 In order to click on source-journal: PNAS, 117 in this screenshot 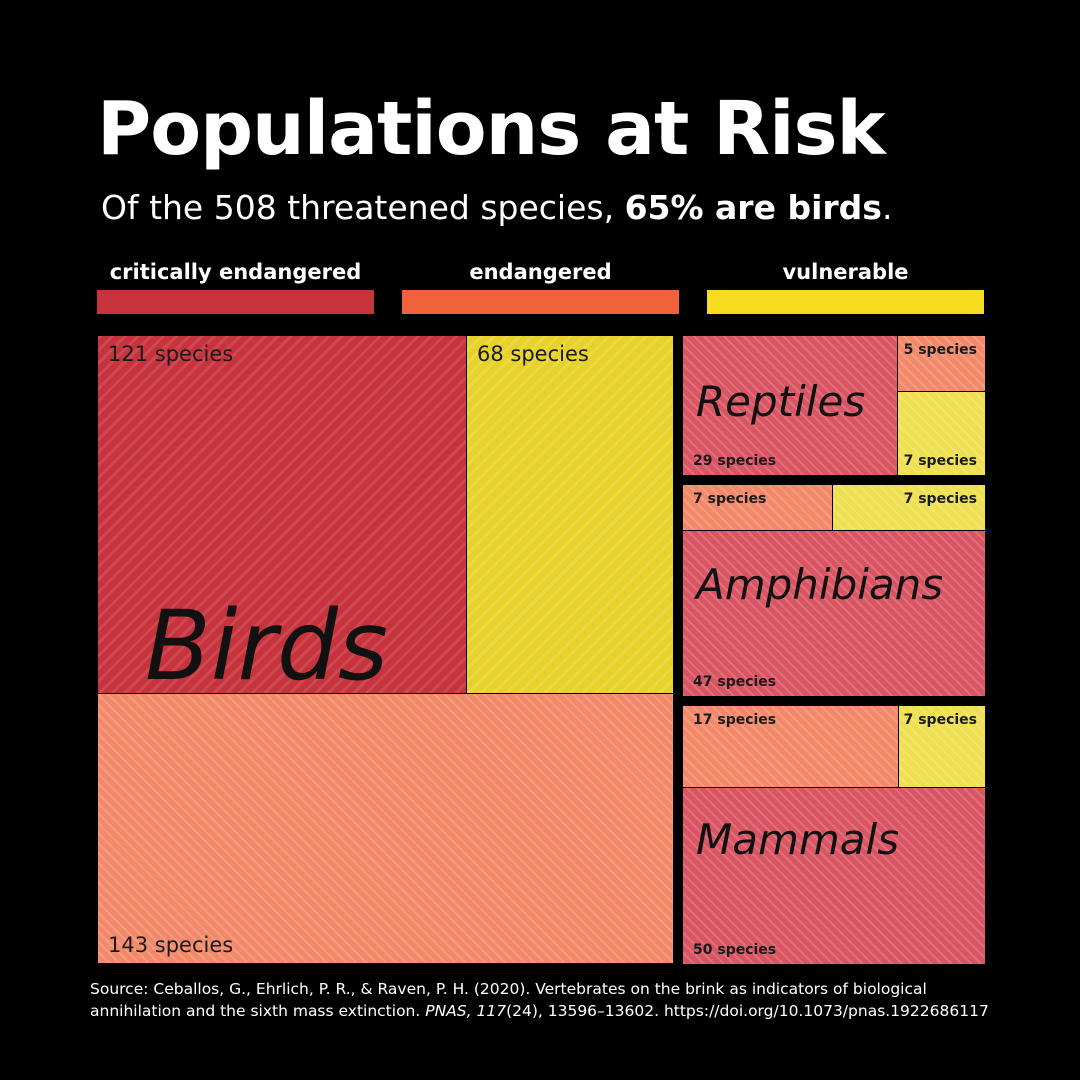, I will do `click(466, 1011)`.